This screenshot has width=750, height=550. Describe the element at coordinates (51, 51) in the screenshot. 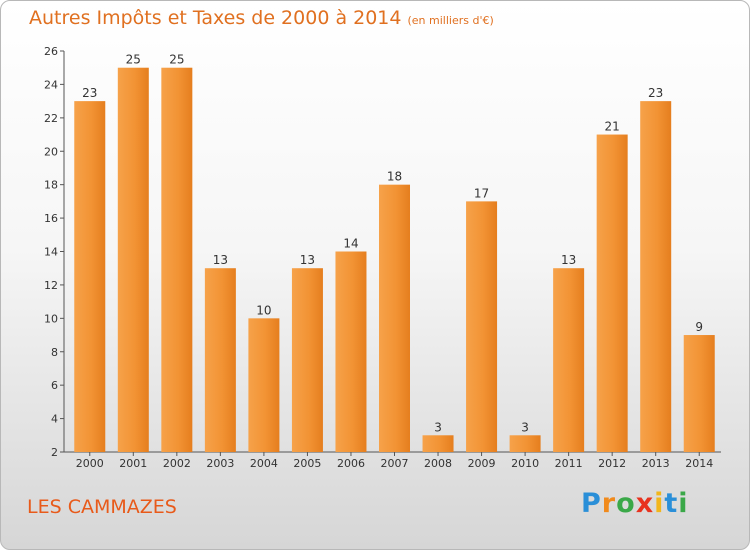

I see `y-tick-label: 26` at that location.